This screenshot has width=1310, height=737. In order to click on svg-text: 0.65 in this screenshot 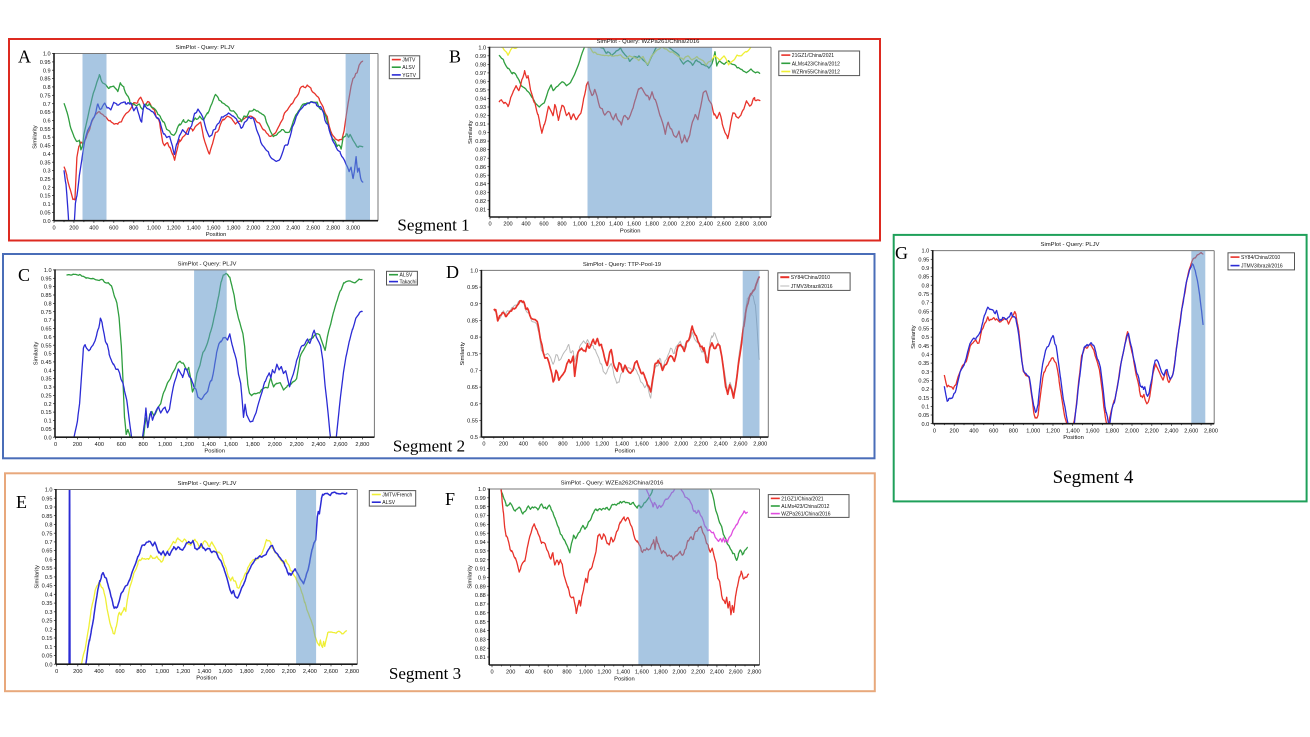, I will do `click(472, 388)`.